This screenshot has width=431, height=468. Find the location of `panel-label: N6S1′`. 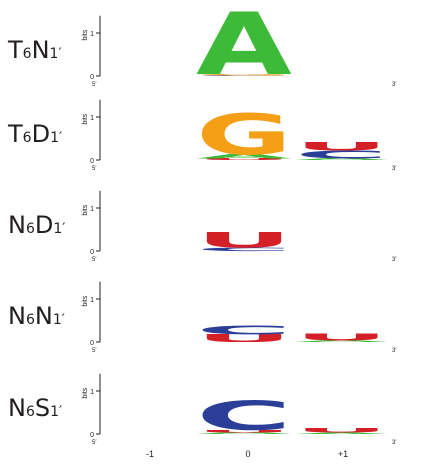

panel-label: N6S1′ is located at coordinates (35, 408).